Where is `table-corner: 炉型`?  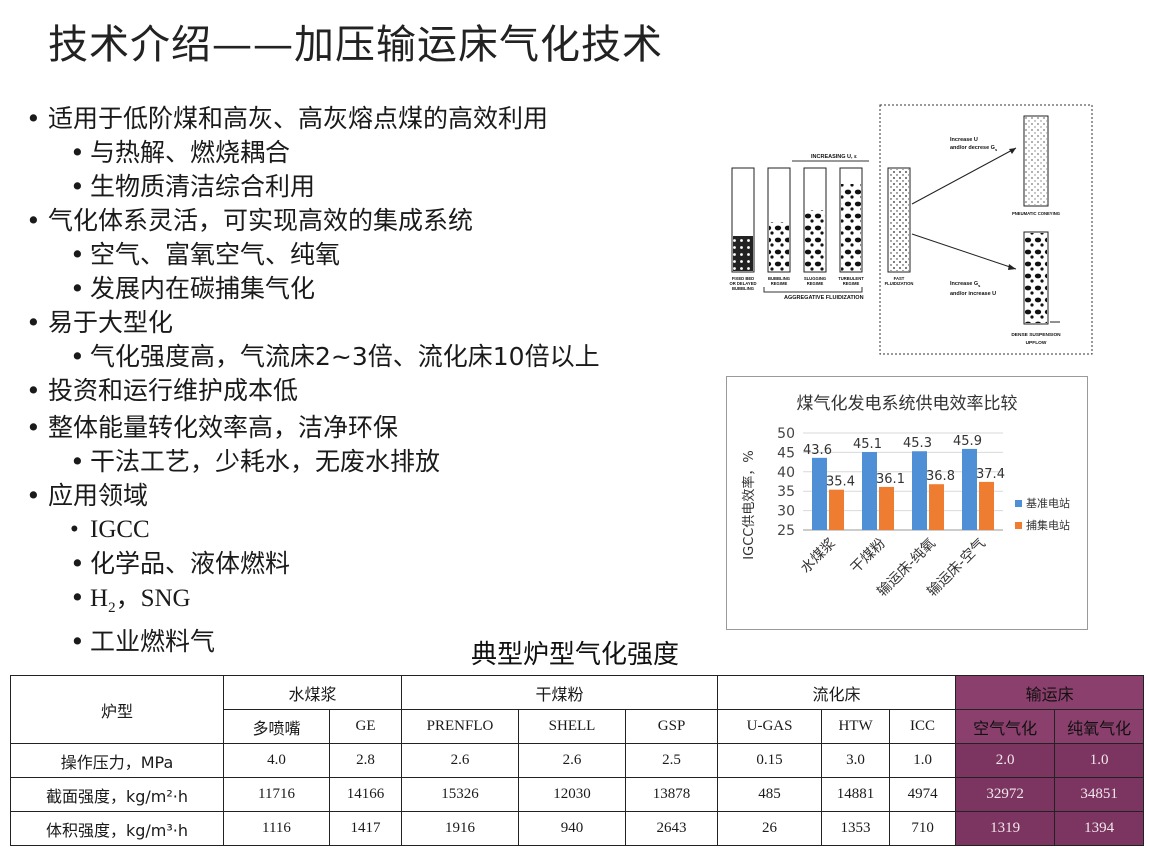 table-corner: 炉型 is located at coordinates (117, 709).